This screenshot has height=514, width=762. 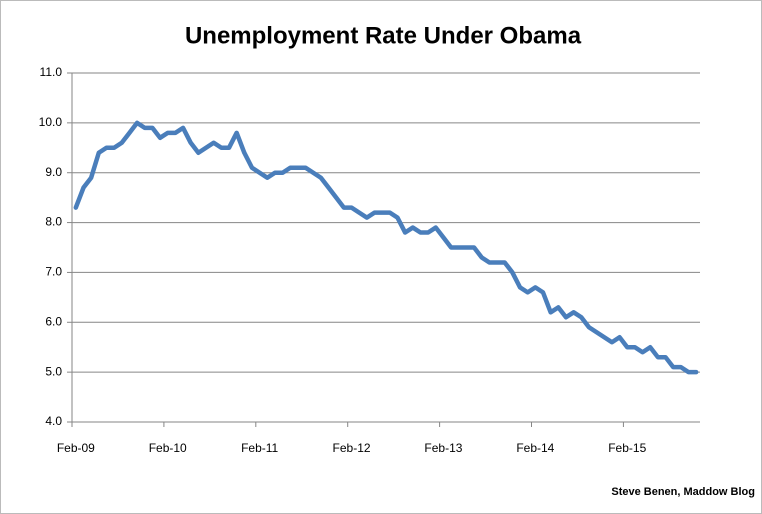 I want to click on x-tick-label: Feb-10, so click(x=168, y=448).